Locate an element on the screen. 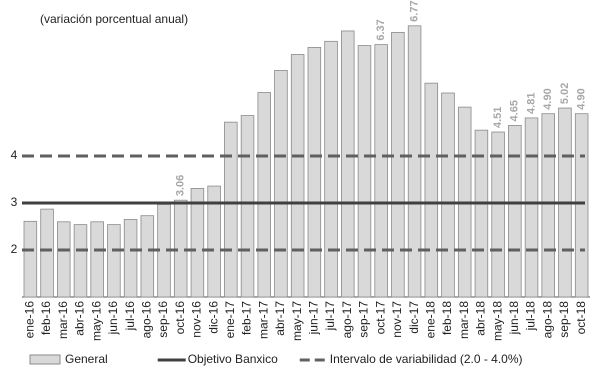 This screenshot has height=371, width=593. x-tick-label: dic-17 is located at coordinates (414, 317).